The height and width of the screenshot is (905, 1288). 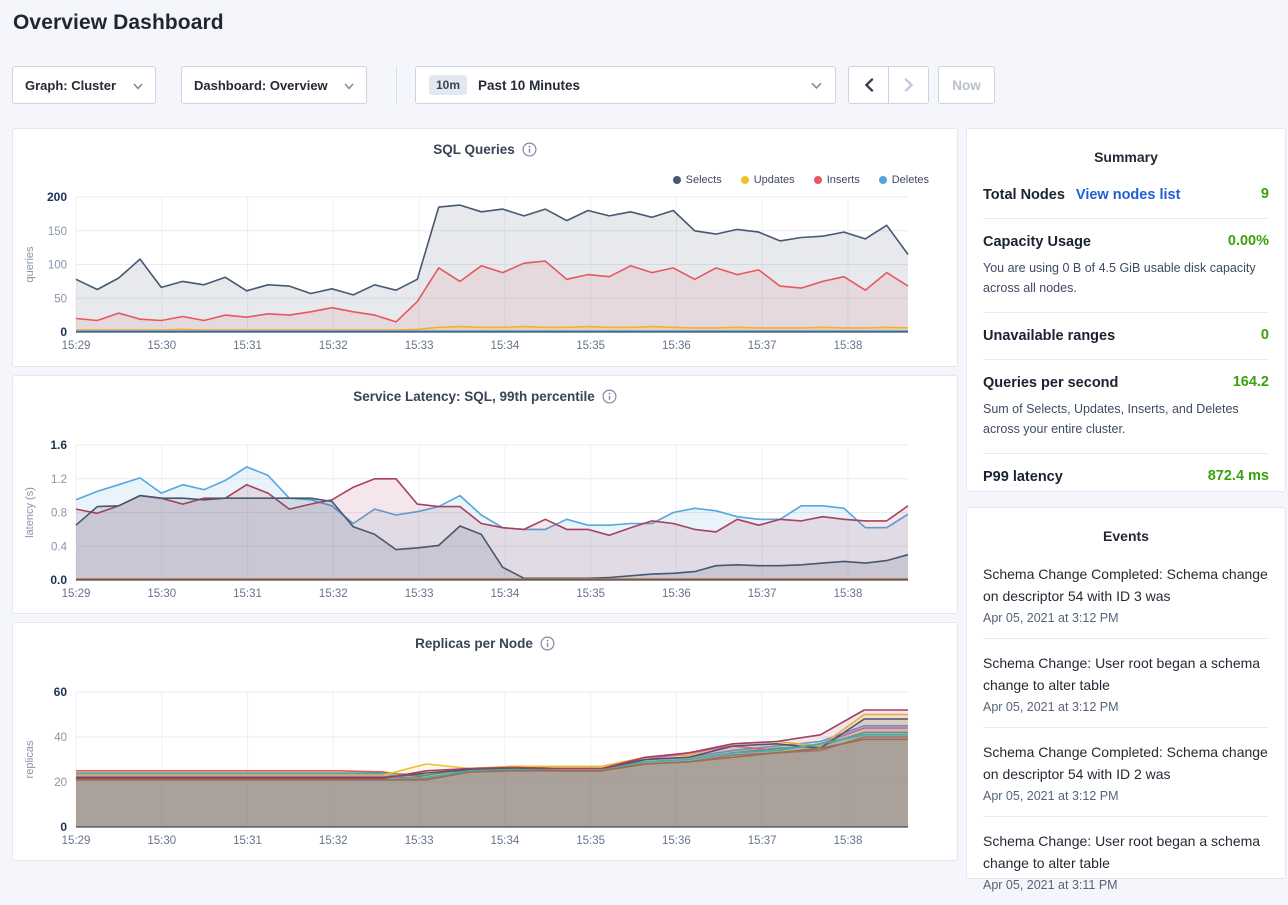 I want to click on summary-value: 0, so click(x=1264, y=335).